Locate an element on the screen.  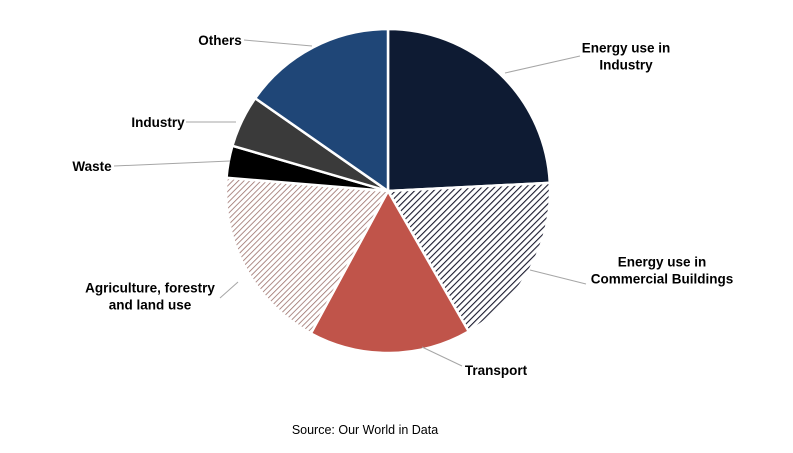
slice-label-7: Others is located at coordinates (220, 40).